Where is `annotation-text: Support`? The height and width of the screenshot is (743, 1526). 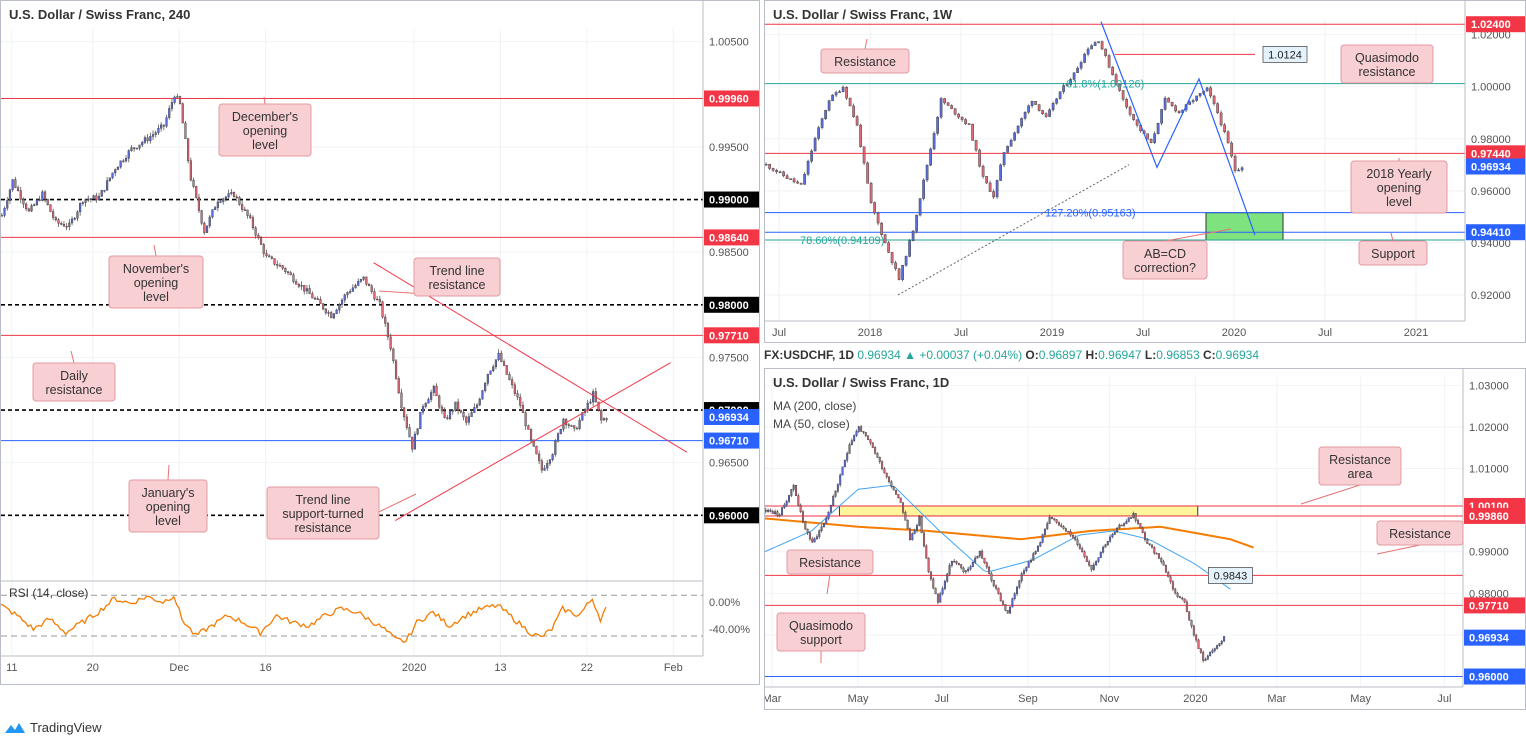
annotation-text: Support is located at coordinates (1393, 254).